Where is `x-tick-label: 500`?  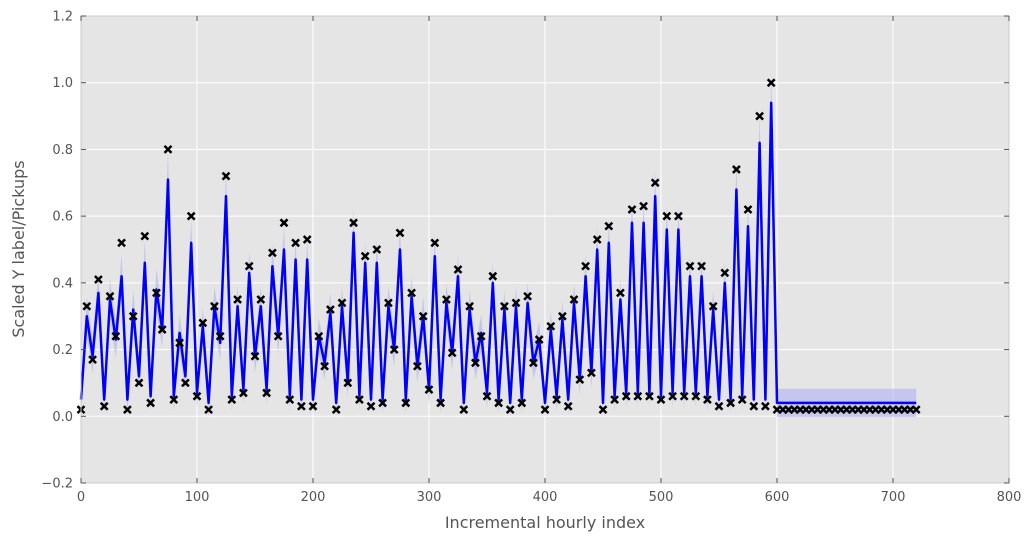 x-tick-label: 500 is located at coordinates (661, 497).